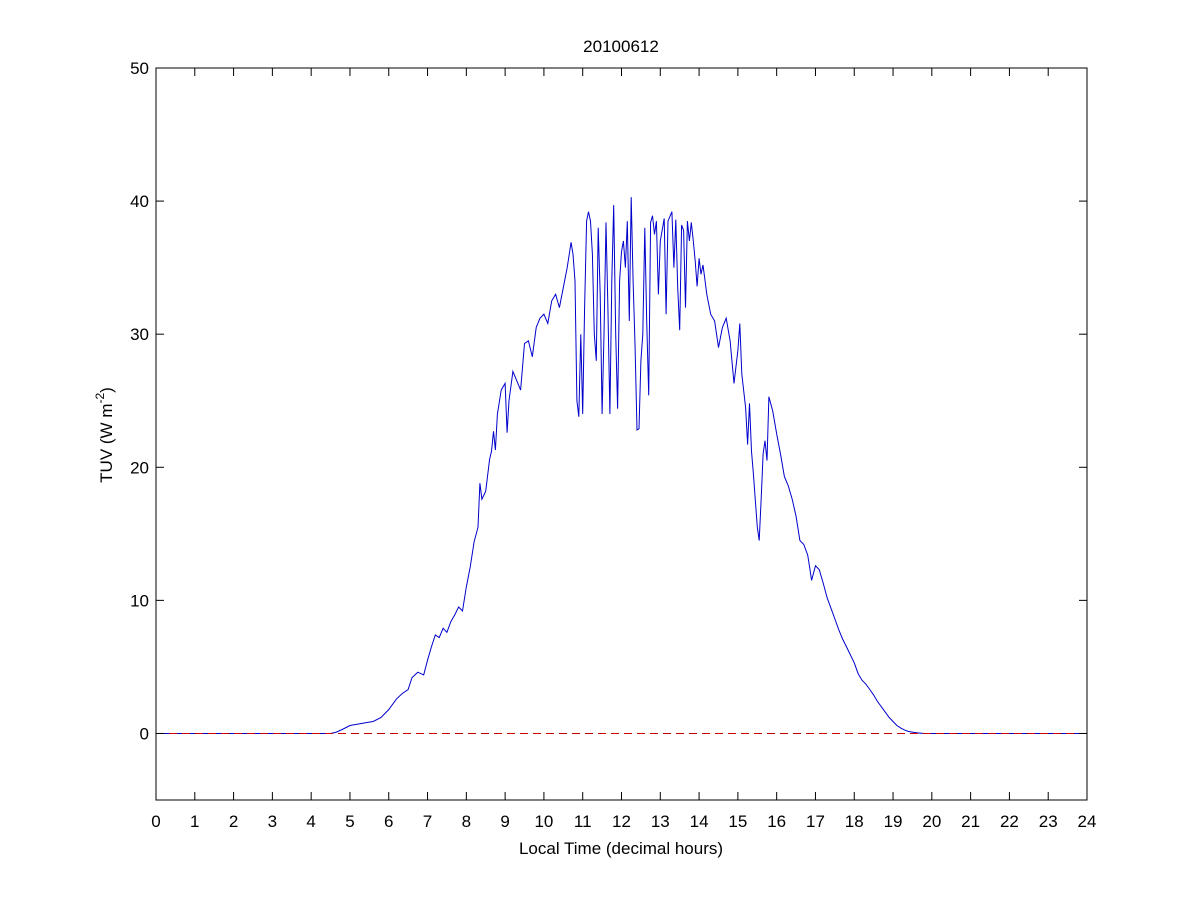  I want to click on x-tick-label: 22, so click(1009, 821).